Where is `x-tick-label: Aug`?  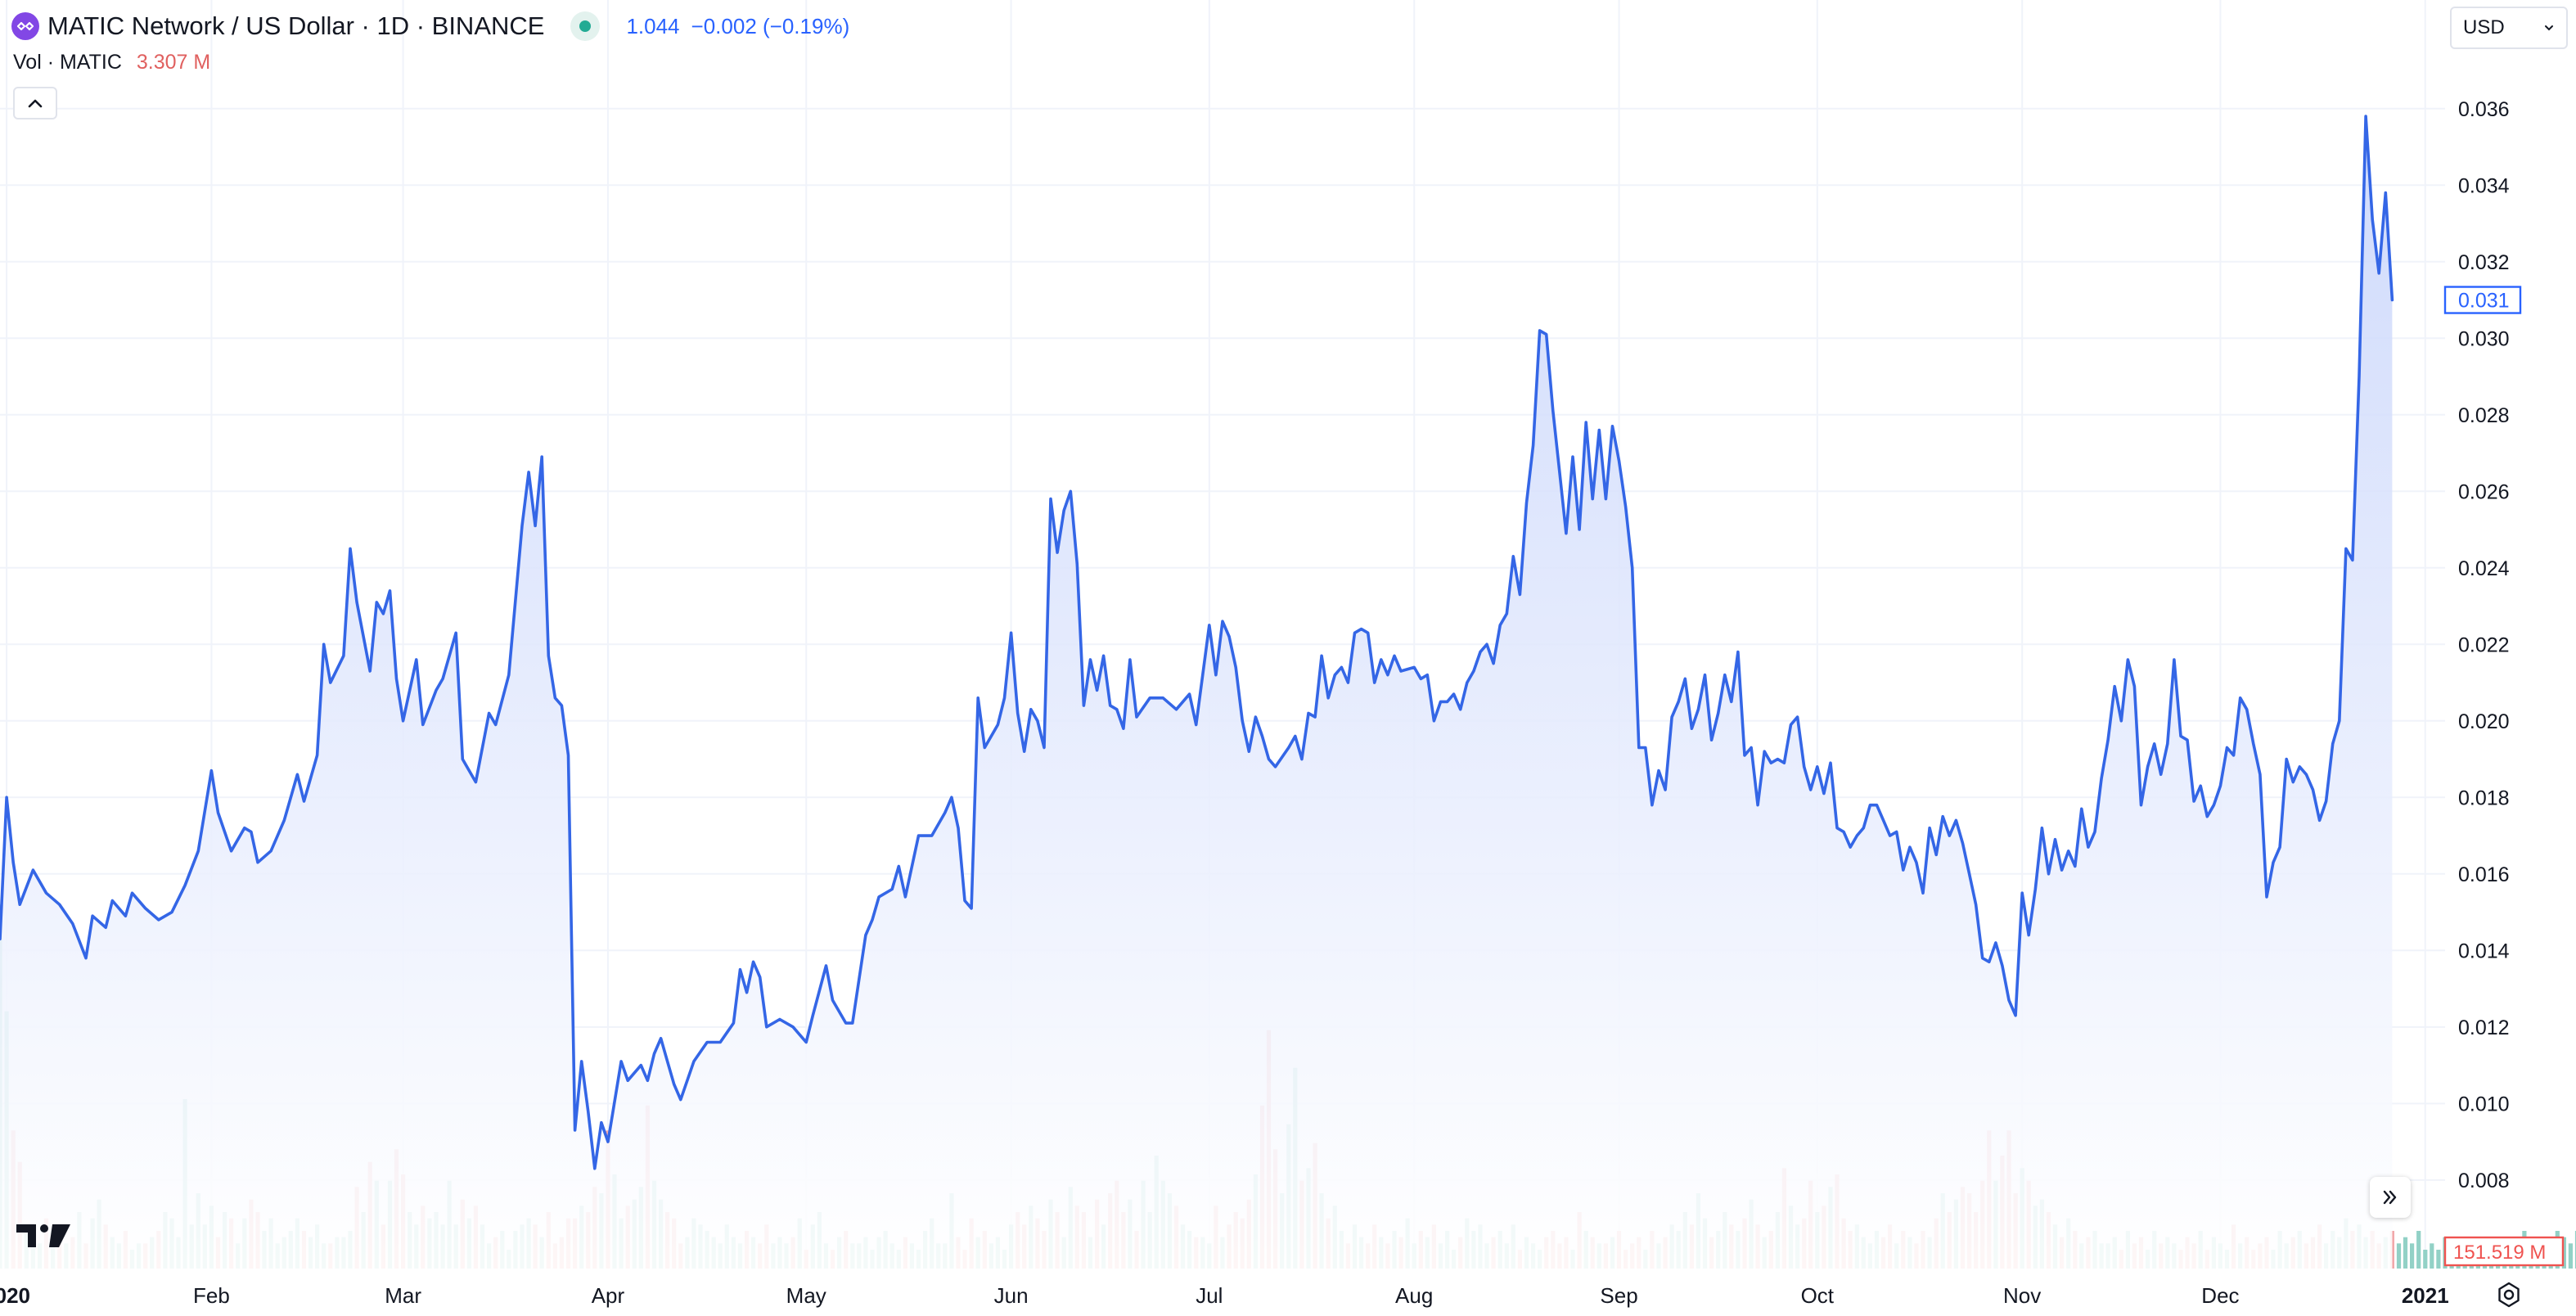 x-tick-label: Aug is located at coordinates (1414, 1295).